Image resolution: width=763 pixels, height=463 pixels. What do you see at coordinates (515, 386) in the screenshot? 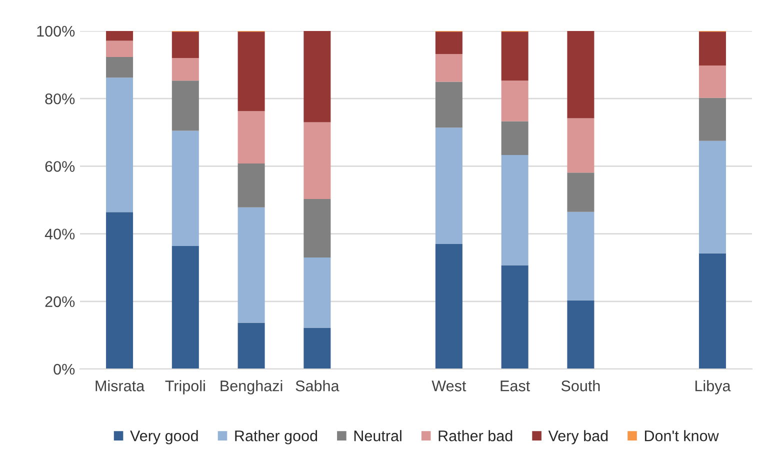
I see `x-tick-label: East` at bounding box center [515, 386].